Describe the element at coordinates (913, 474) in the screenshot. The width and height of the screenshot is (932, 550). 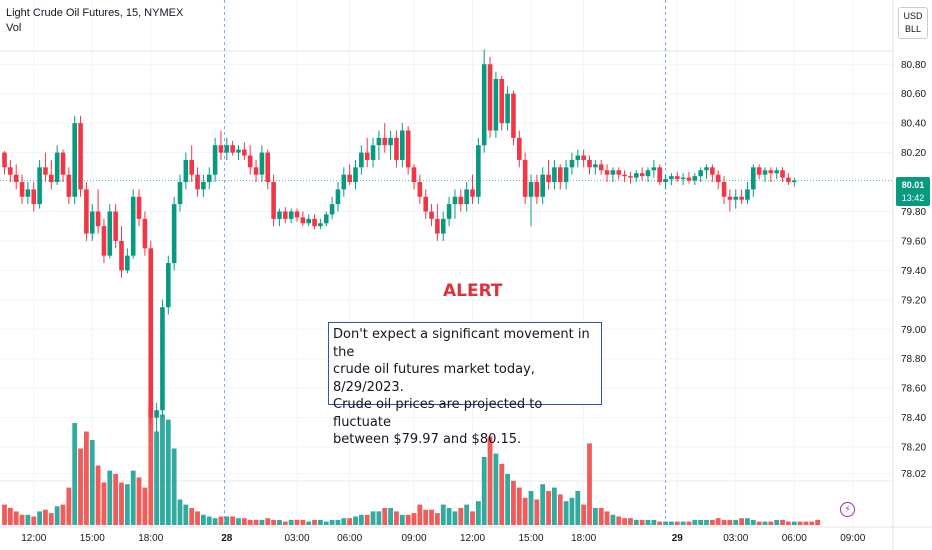
I see `y-tick-label: 78.02` at that location.